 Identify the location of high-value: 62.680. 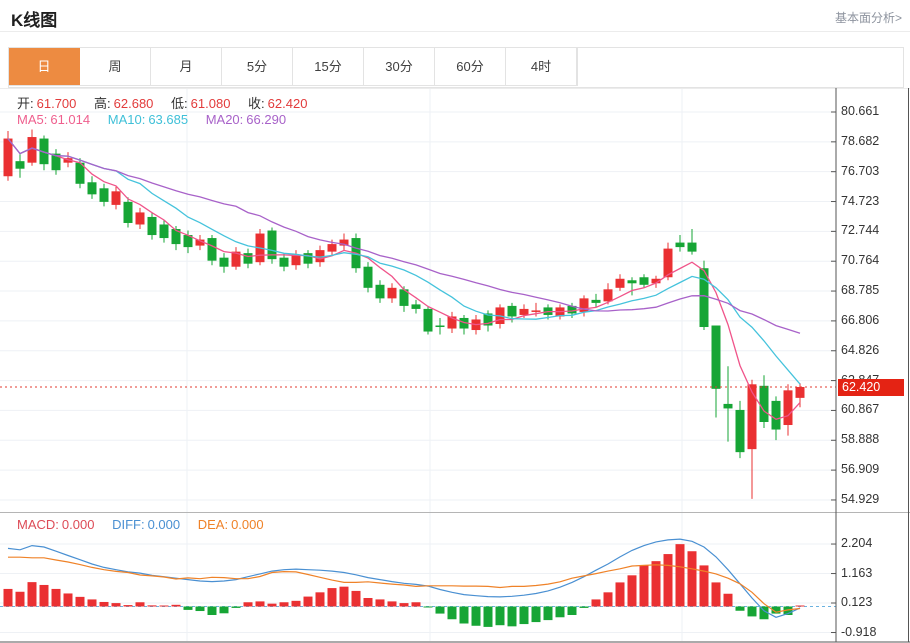
(133, 103).